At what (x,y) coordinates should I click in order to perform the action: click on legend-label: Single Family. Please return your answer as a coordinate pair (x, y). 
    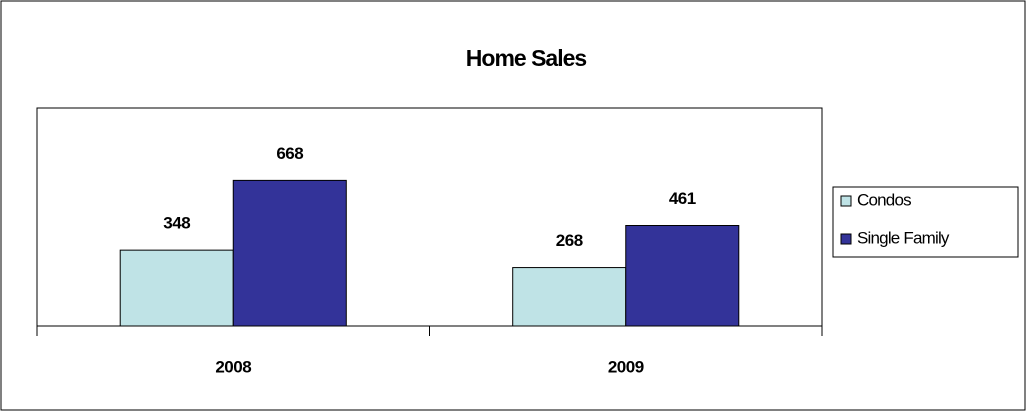
    Looking at the image, I should click on (903, 237).